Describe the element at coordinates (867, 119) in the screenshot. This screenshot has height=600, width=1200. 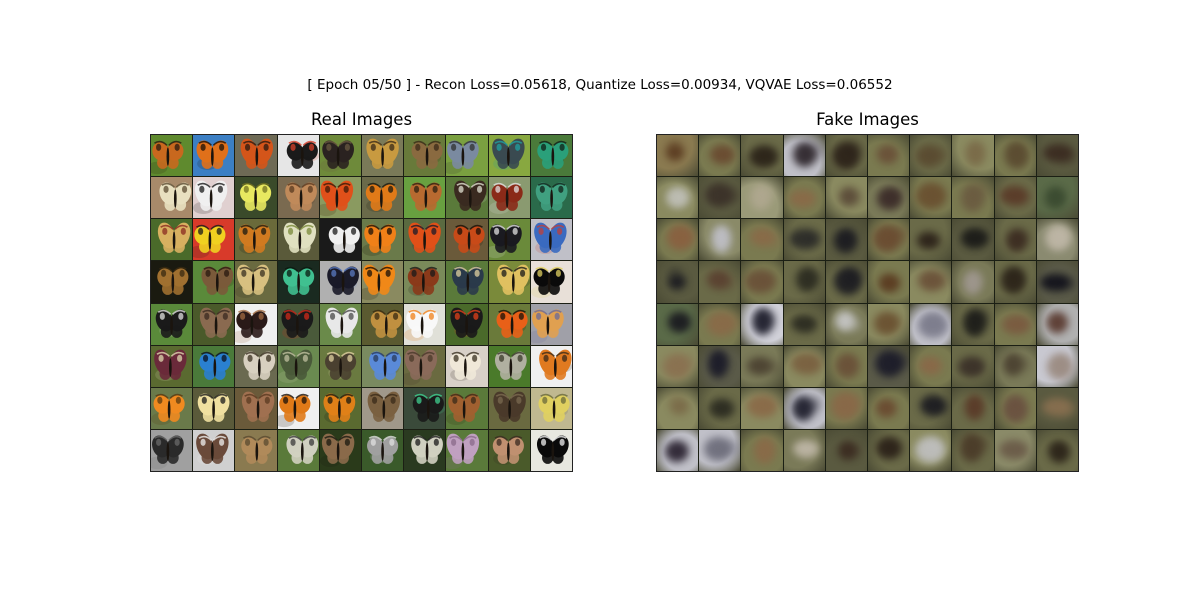
I see `fake-images-title: Fake Images` at that location.